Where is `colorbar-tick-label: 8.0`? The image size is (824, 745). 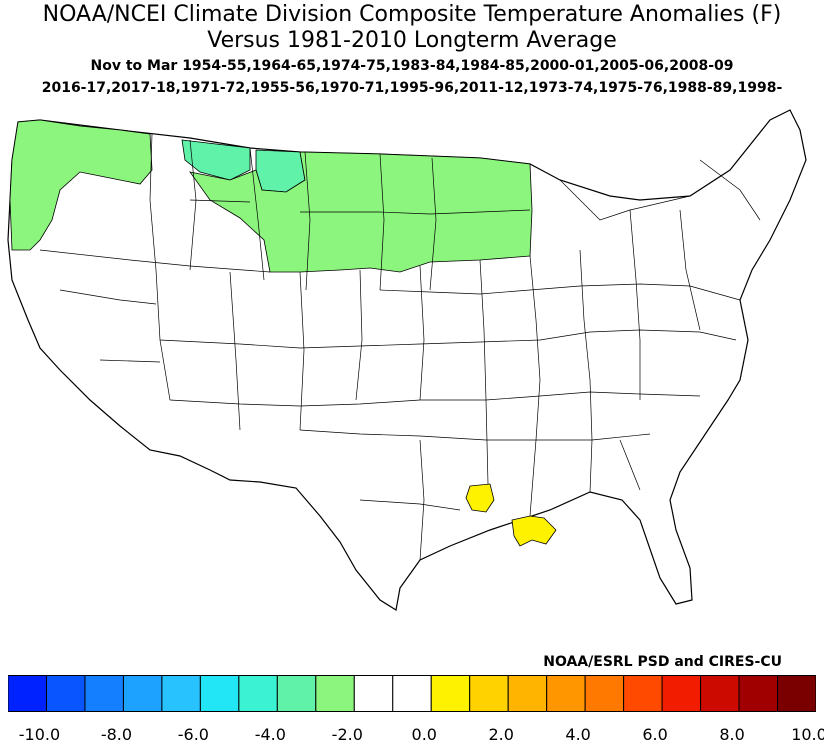
colorbar-tick-label: 8.0 is located at coordinates (732, 734).